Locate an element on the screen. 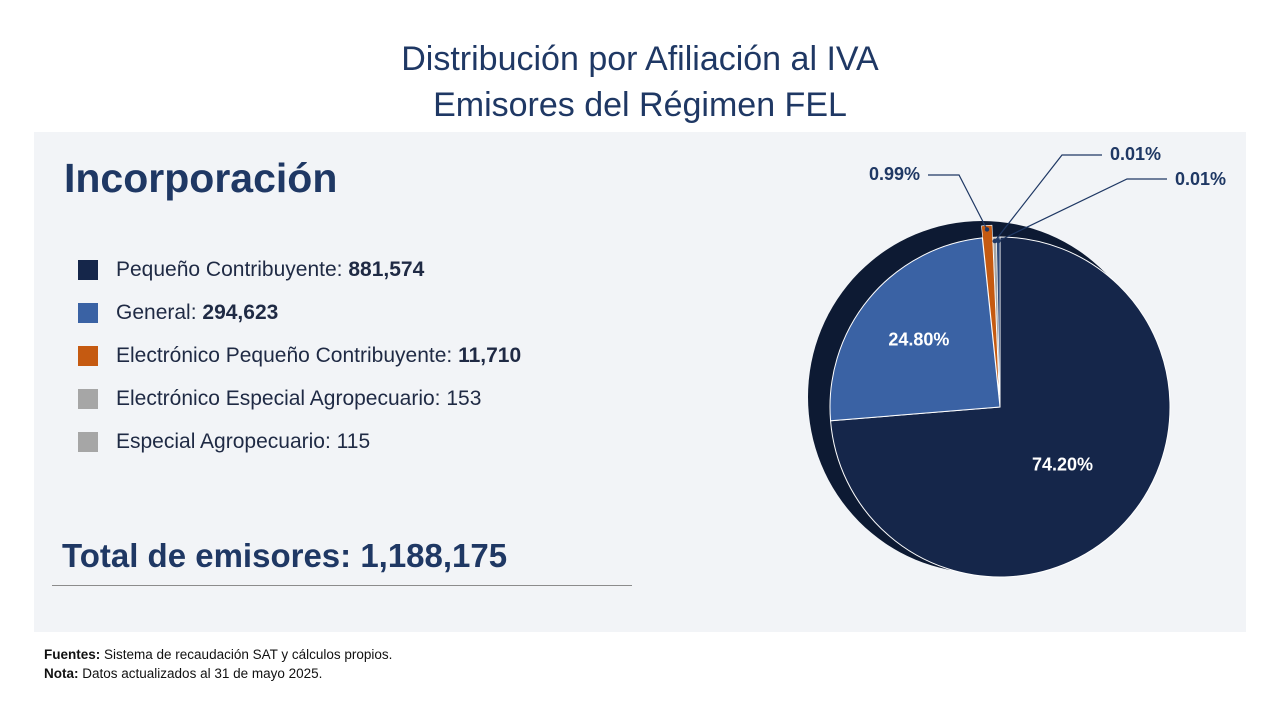 The image size is (1280, 720). legend-label: Pequeño Contribuyente: is located at coordinates (232, 269).